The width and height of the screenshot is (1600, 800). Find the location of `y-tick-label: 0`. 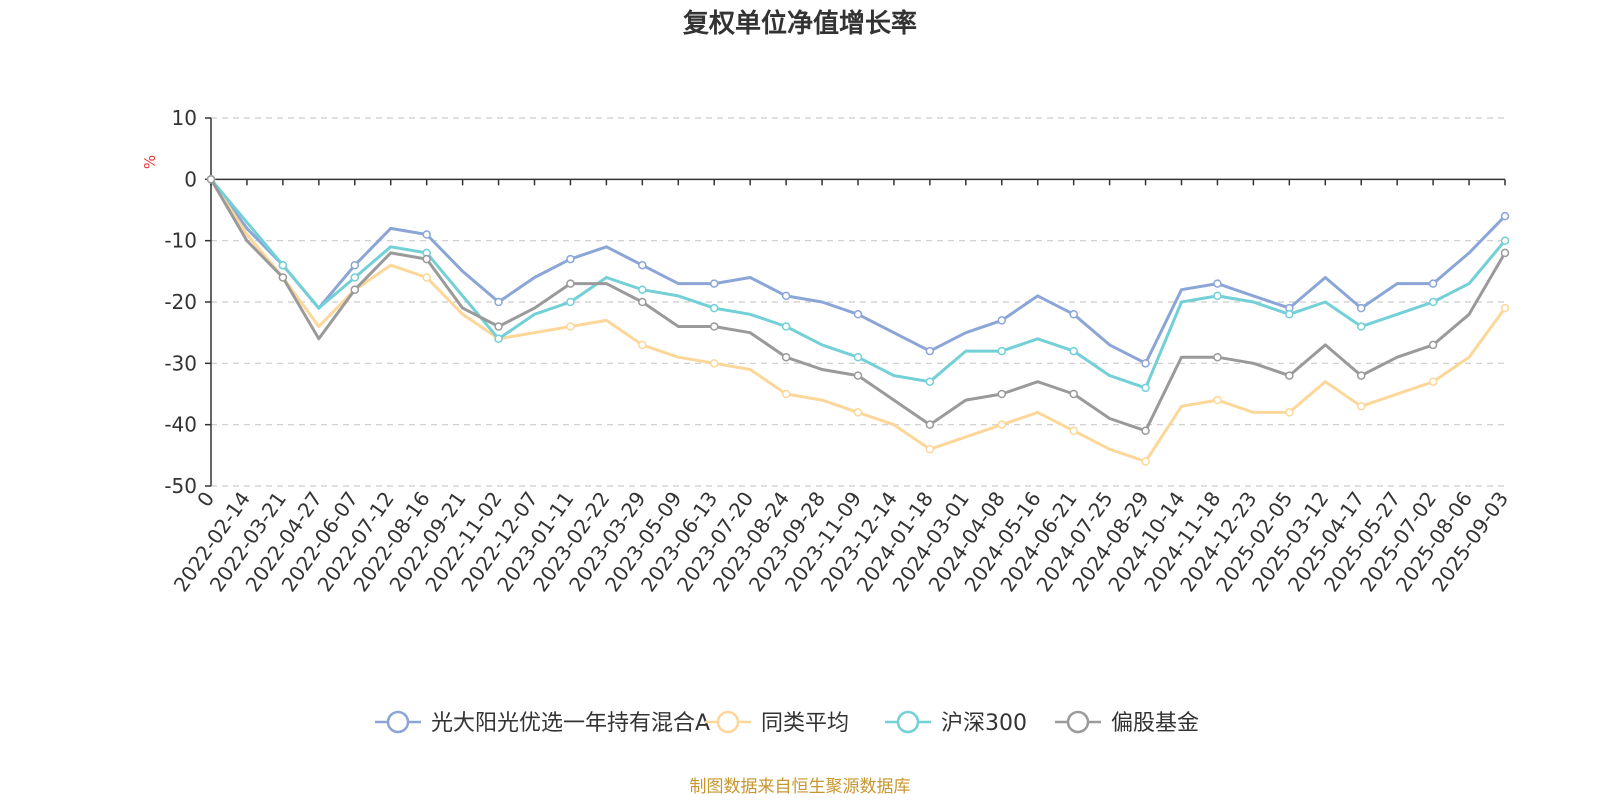

y-tick-label: 0 is located at coordinates (190, 179).